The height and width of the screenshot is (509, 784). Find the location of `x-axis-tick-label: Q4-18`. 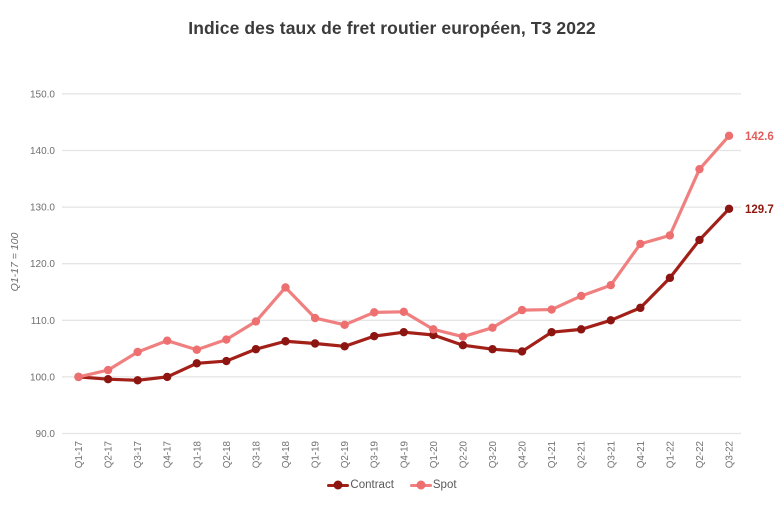

x-axis-tick-label: Q4-18 is located at coordinates (286, 454).